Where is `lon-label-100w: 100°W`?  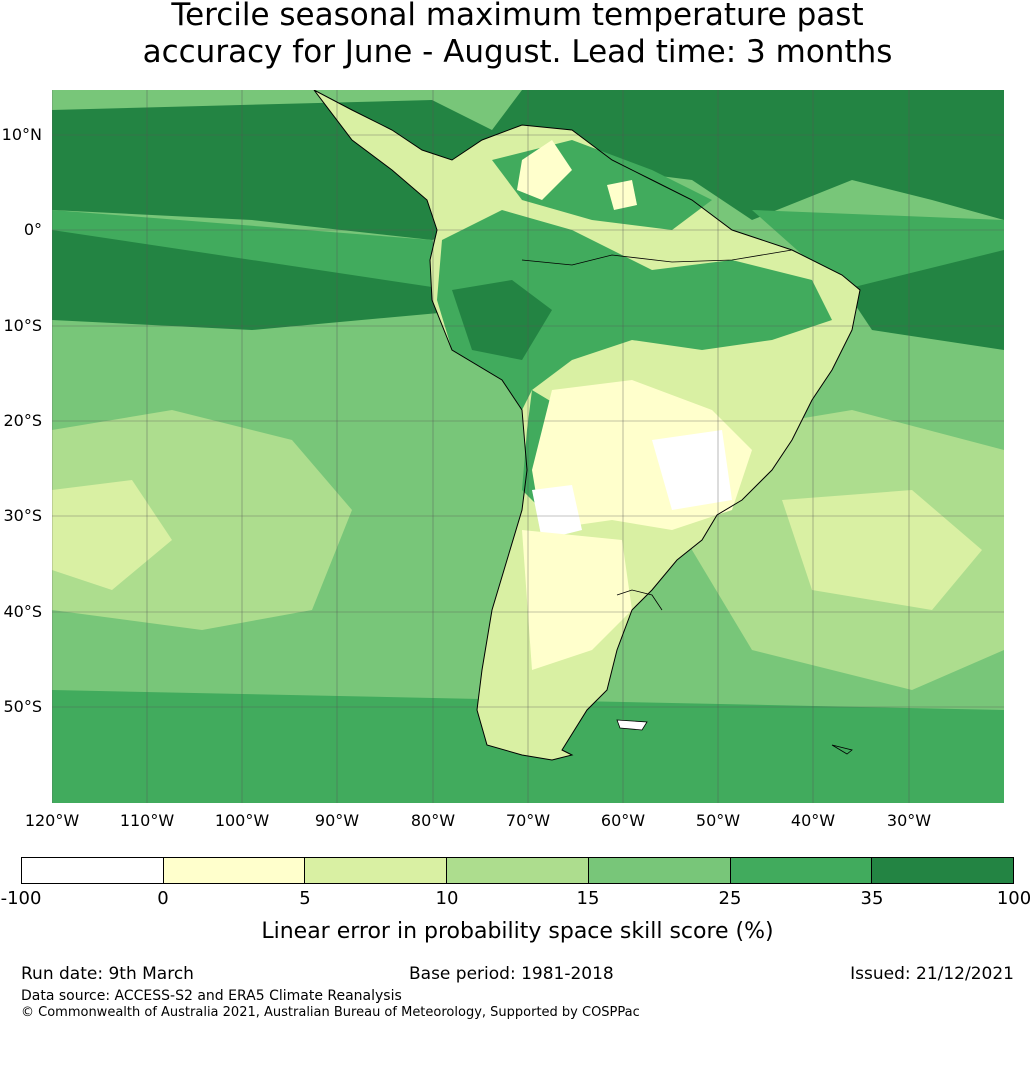 lon-label-100w: 100°W is located at coordinates (242, 820).